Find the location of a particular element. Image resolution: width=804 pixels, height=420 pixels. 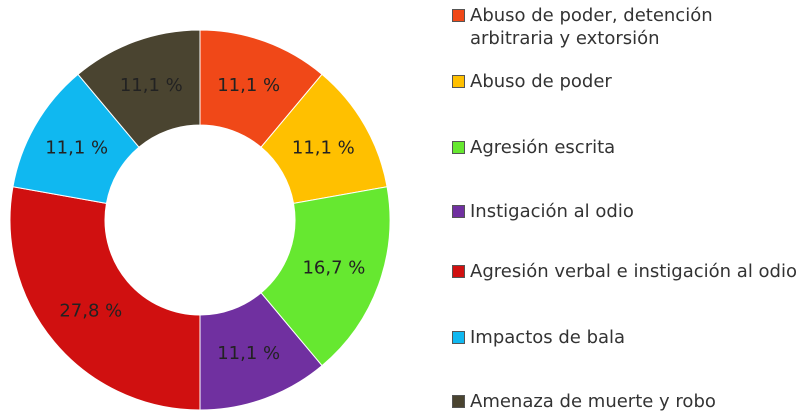

legend-item: Agresión escrita is located at coordinates (626, 147).